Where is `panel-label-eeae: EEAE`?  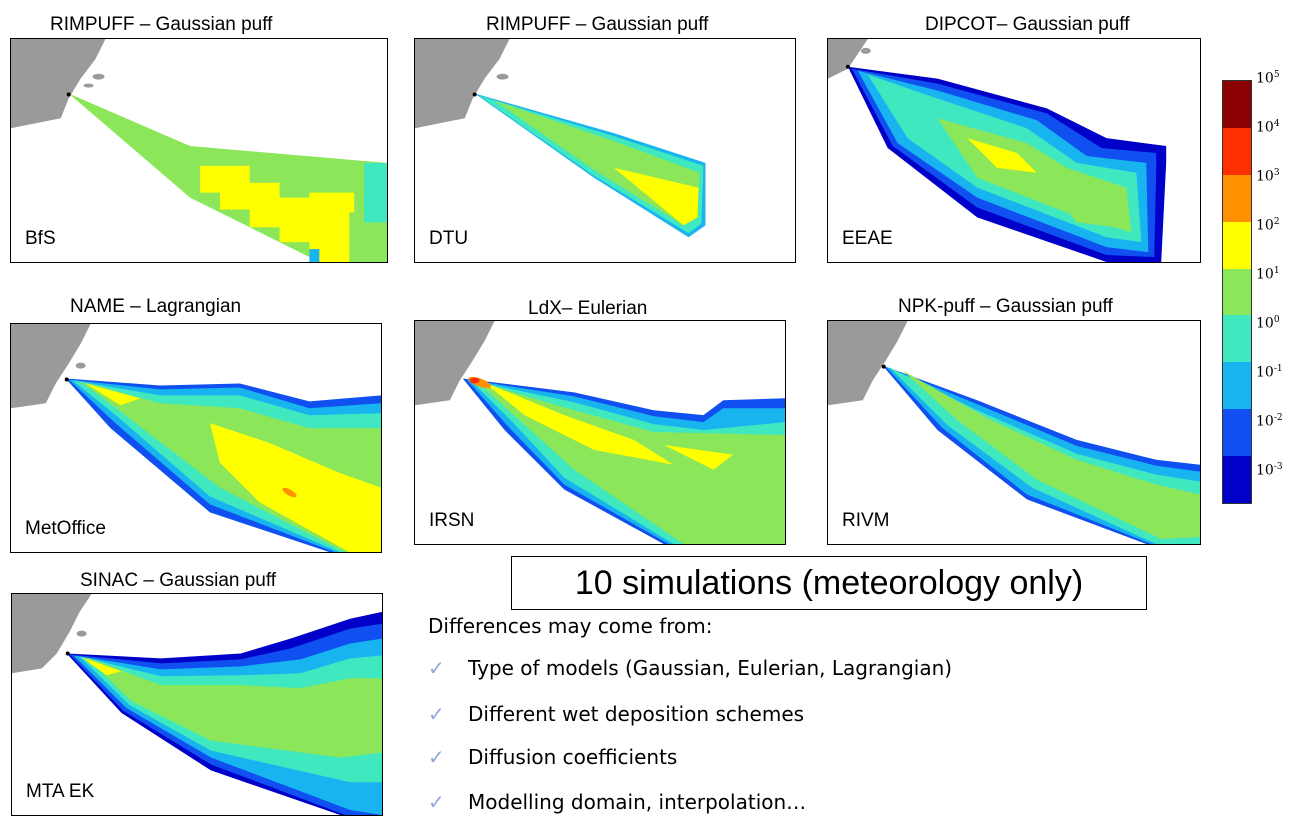 panel-label-eeae: EEAE is located at coordinates (867, 238).